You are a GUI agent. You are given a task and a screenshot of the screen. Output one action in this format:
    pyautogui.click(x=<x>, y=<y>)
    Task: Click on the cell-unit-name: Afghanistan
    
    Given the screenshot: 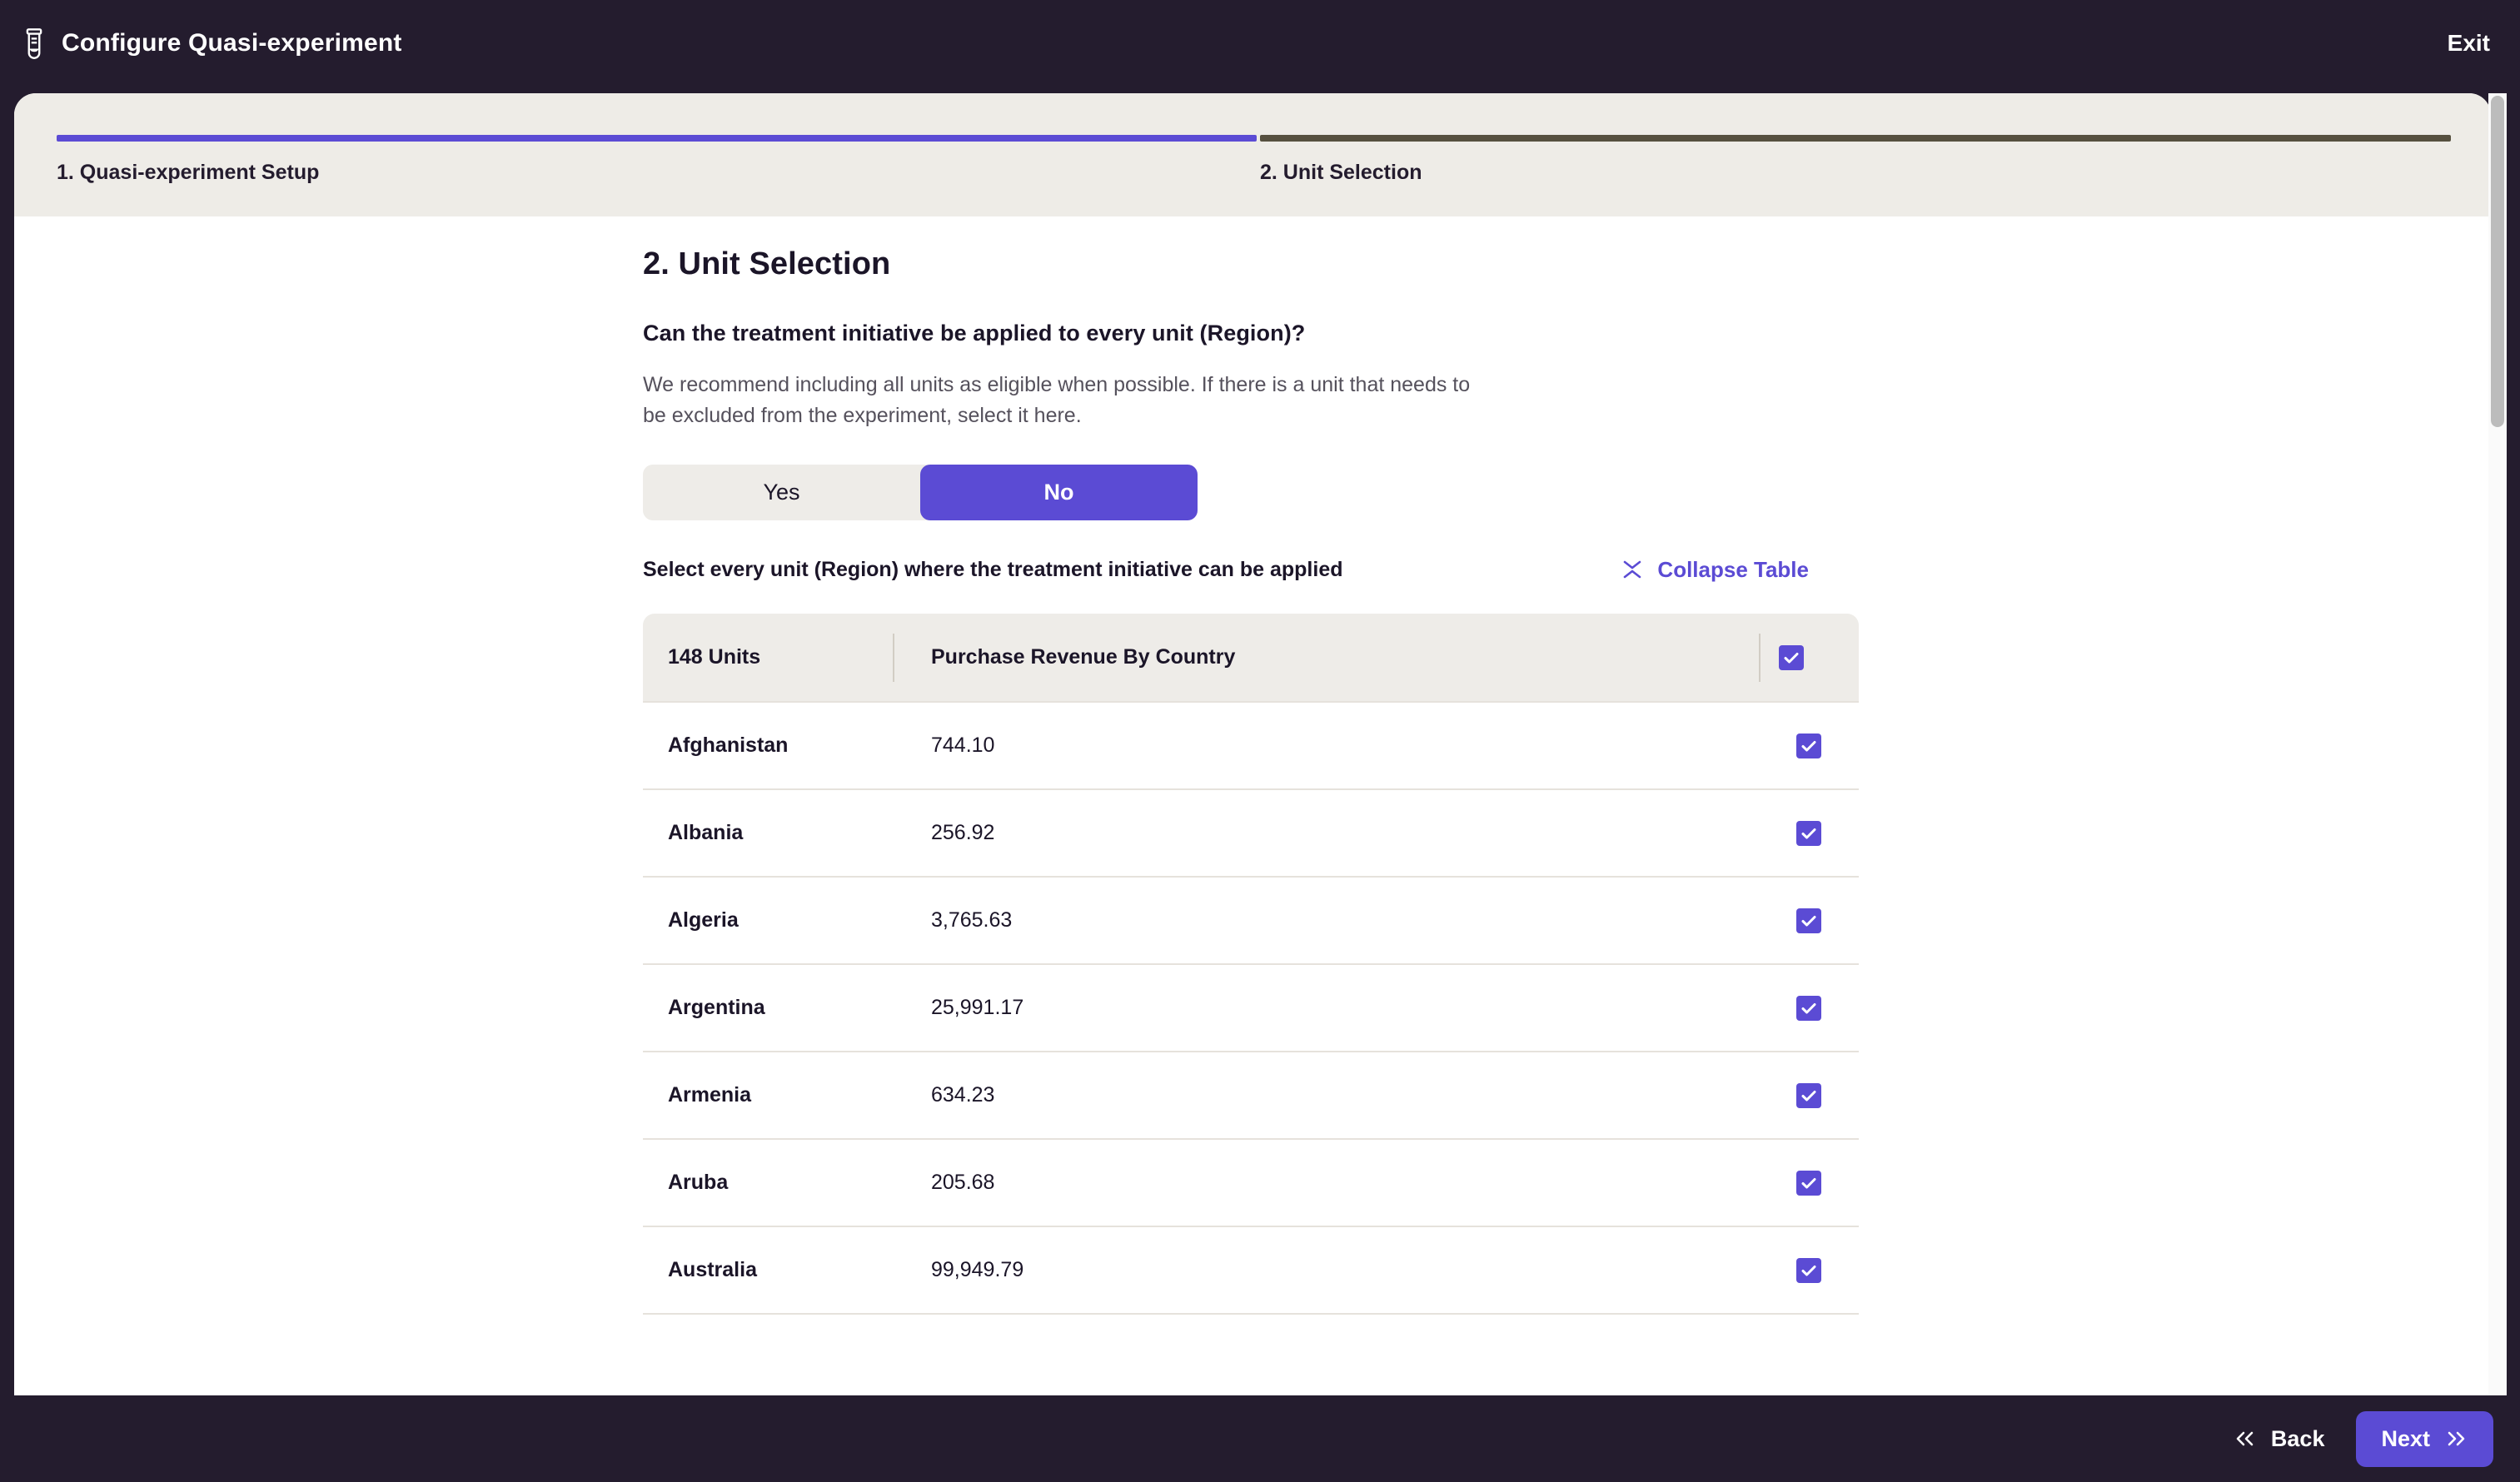 What is the action you would take?
    pyautogui.click(x=728, y=745)
    